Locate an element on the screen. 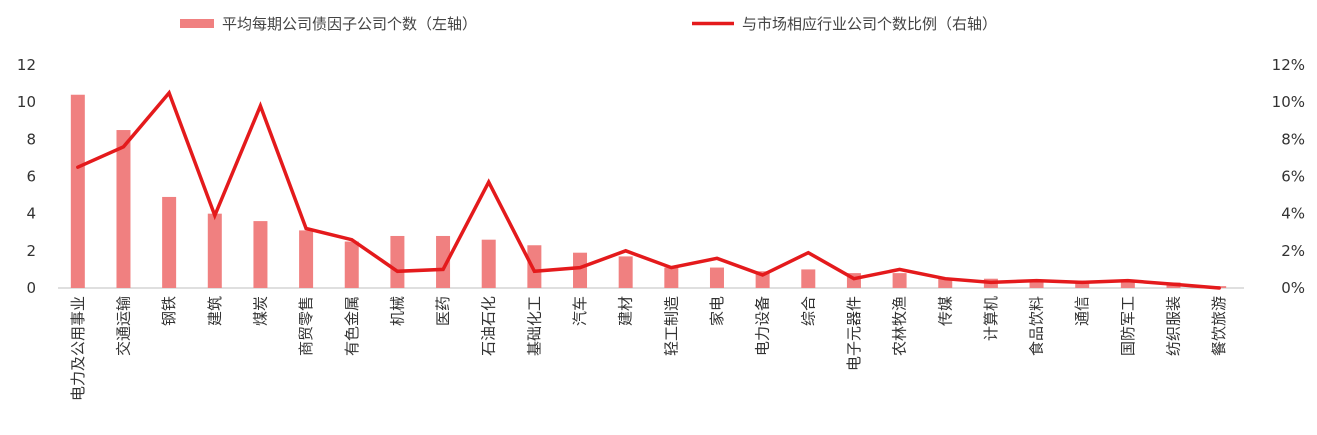 Image resolution: width=1317 pixels, height=435 pixels. category-label: 轻工制造 is located at coordinates (671, 326).